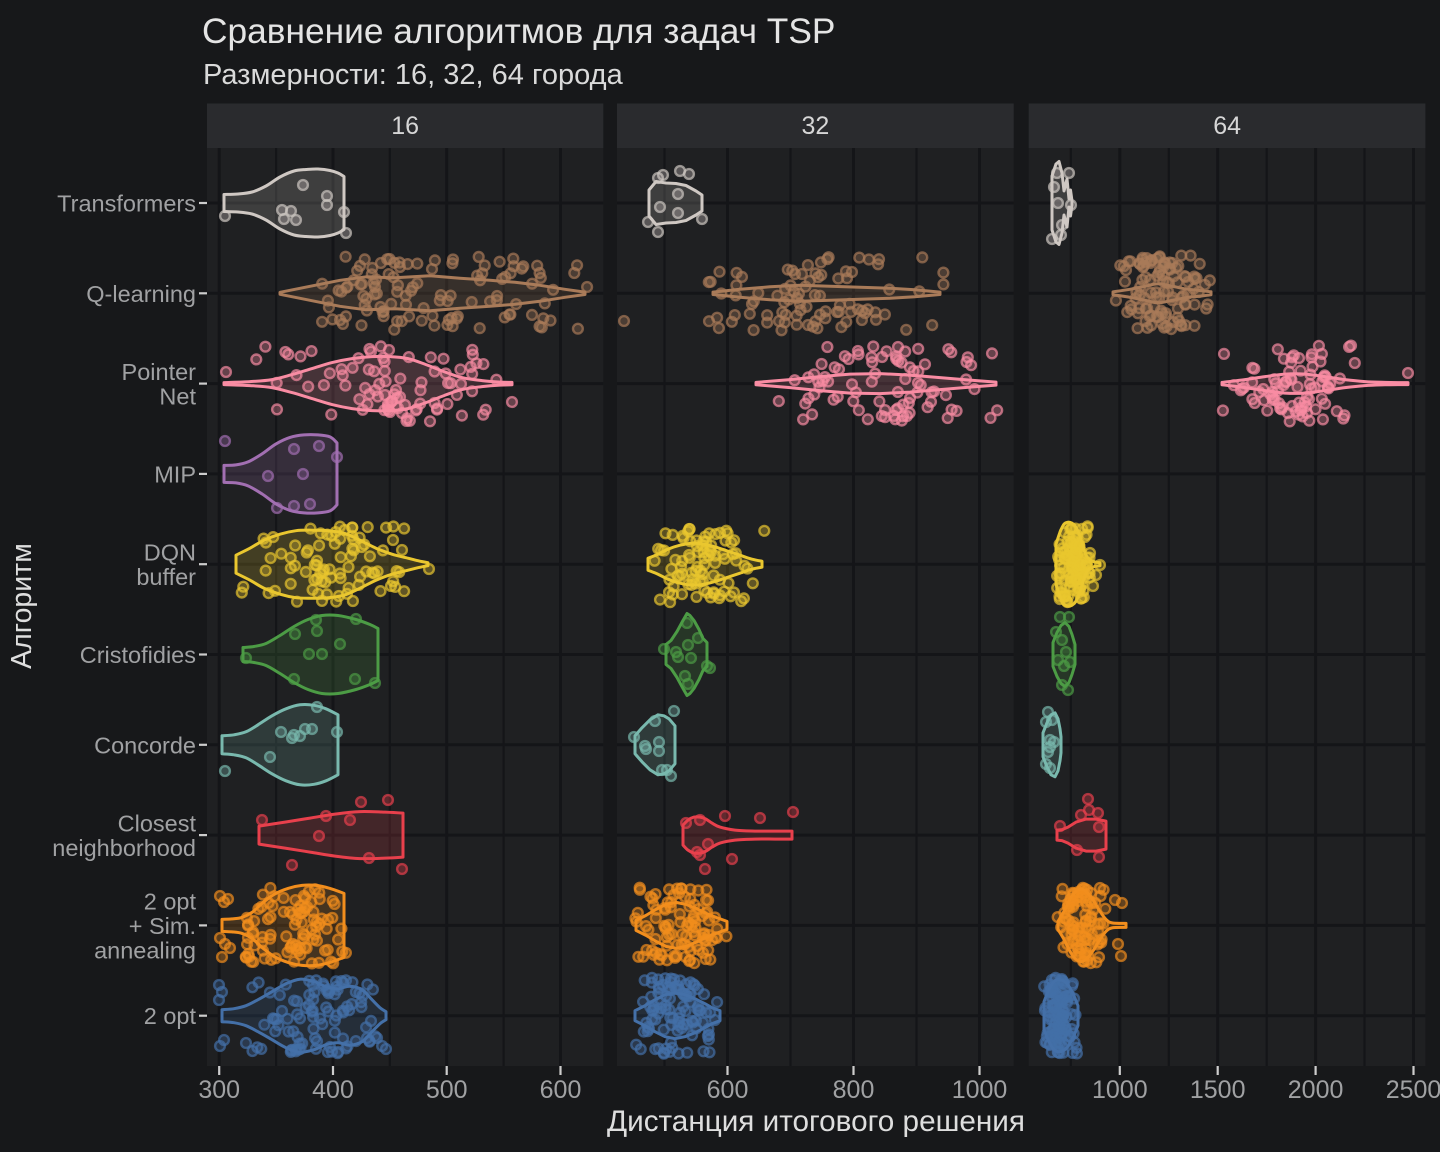 The height and width of the screenshot is (1152, 1440). I want to click on svg-text: 32, so click(815, 126).